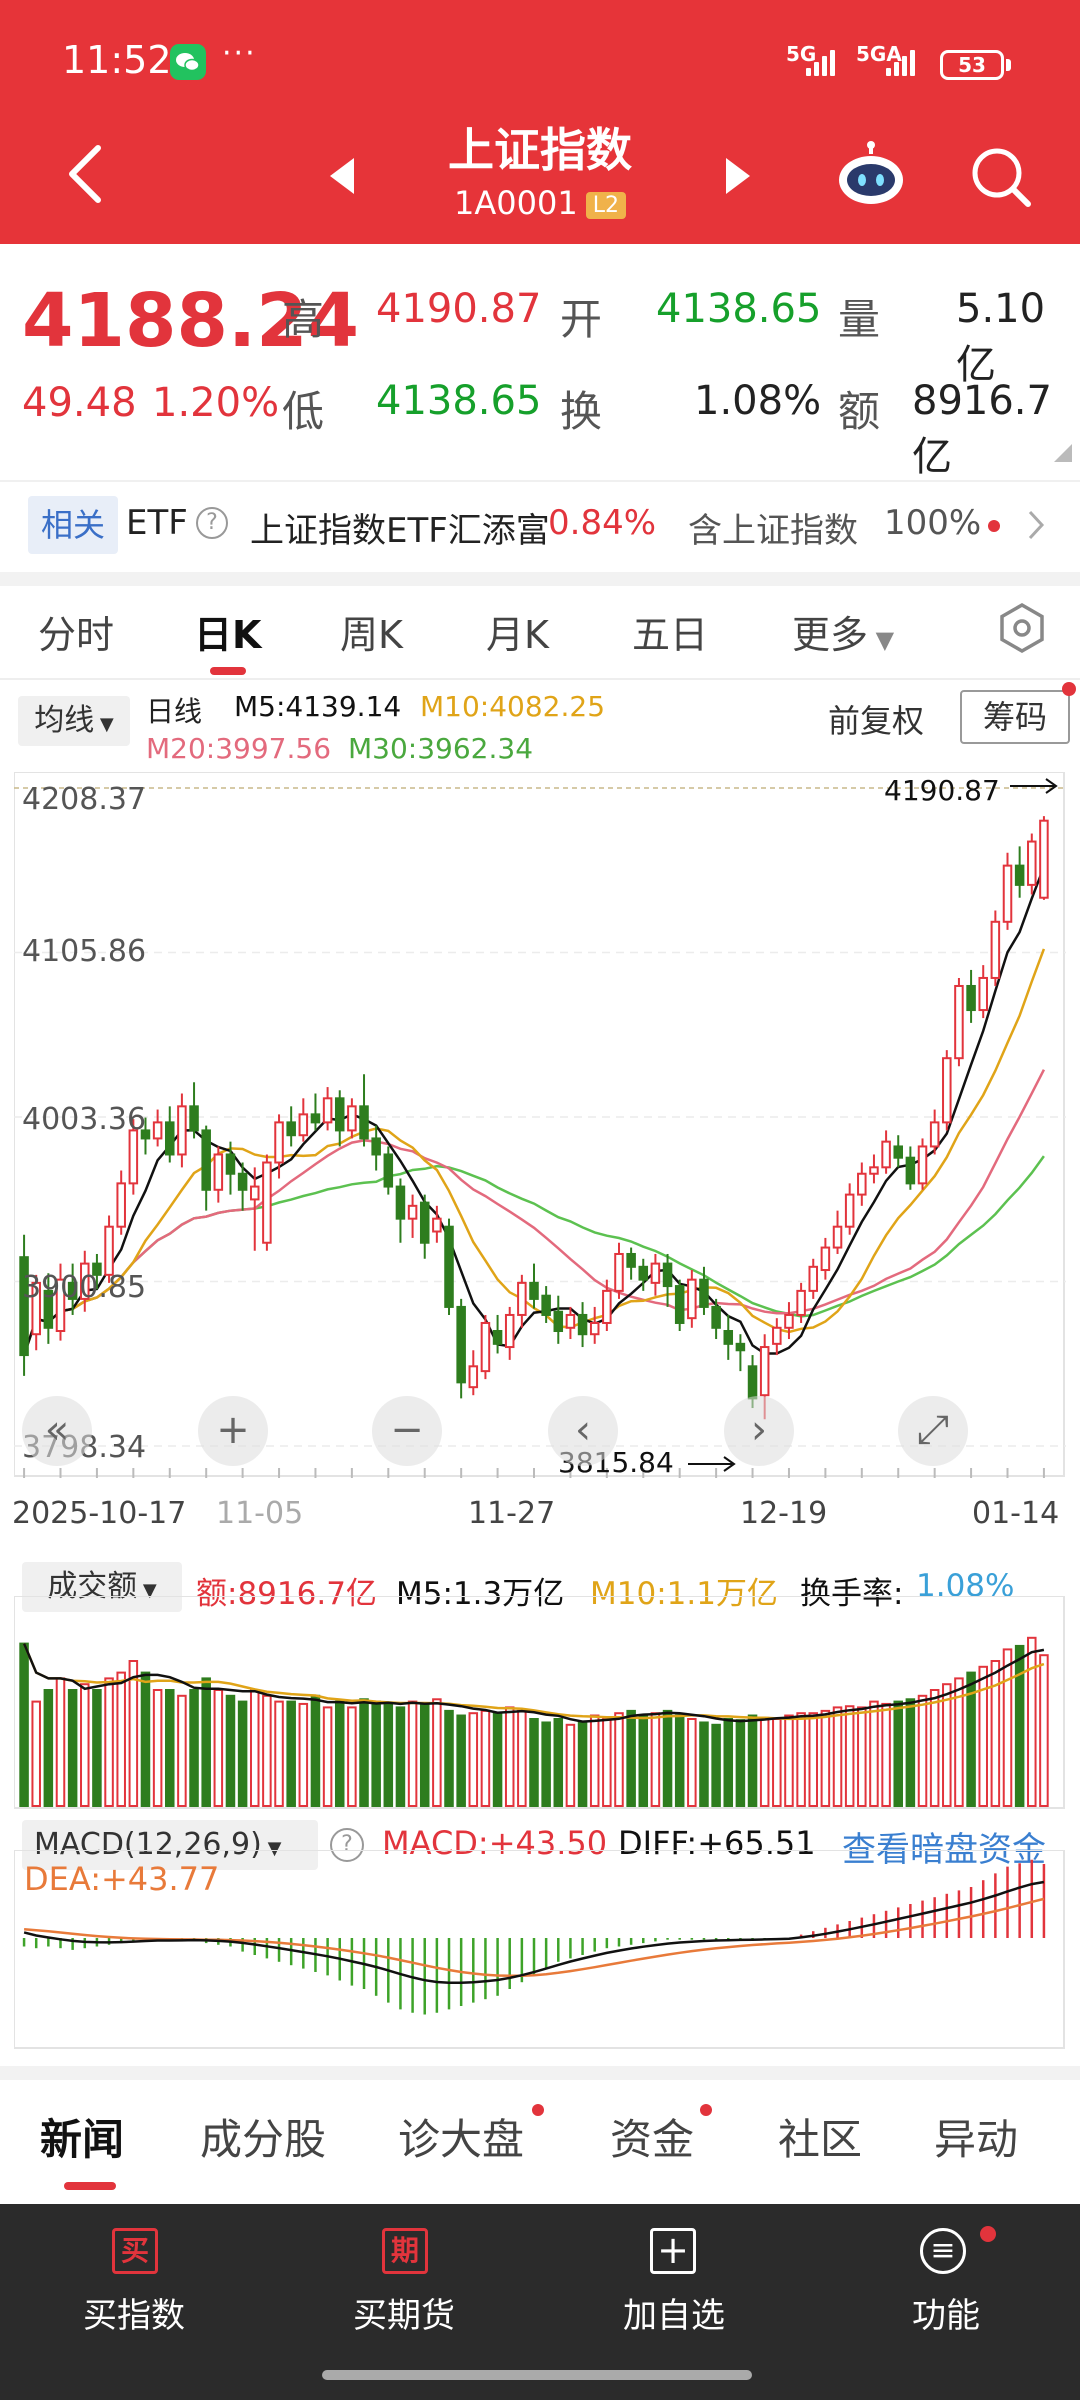  I want to click on ma20-line, so click(534, 1212).